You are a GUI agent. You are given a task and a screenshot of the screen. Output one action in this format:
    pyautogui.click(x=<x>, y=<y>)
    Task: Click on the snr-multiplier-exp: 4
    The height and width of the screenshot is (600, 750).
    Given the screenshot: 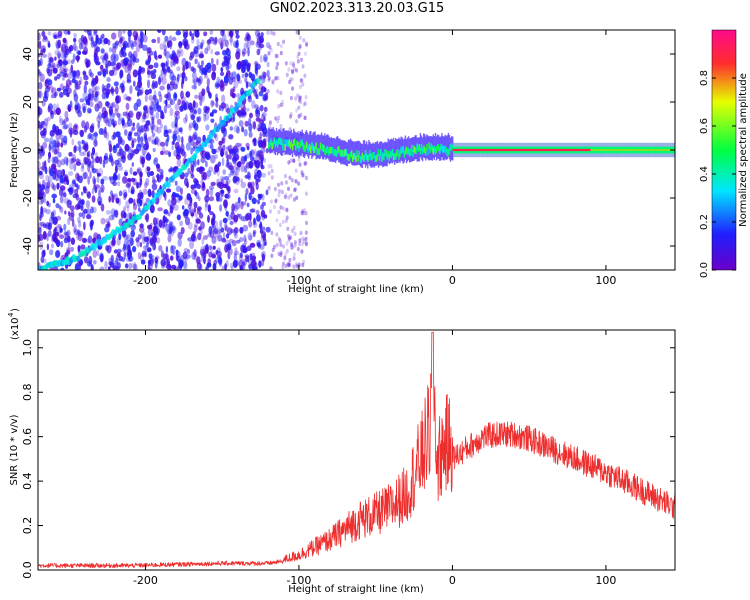 What is the action you would take?
    pyautogui.click(x=11, y=314)
    